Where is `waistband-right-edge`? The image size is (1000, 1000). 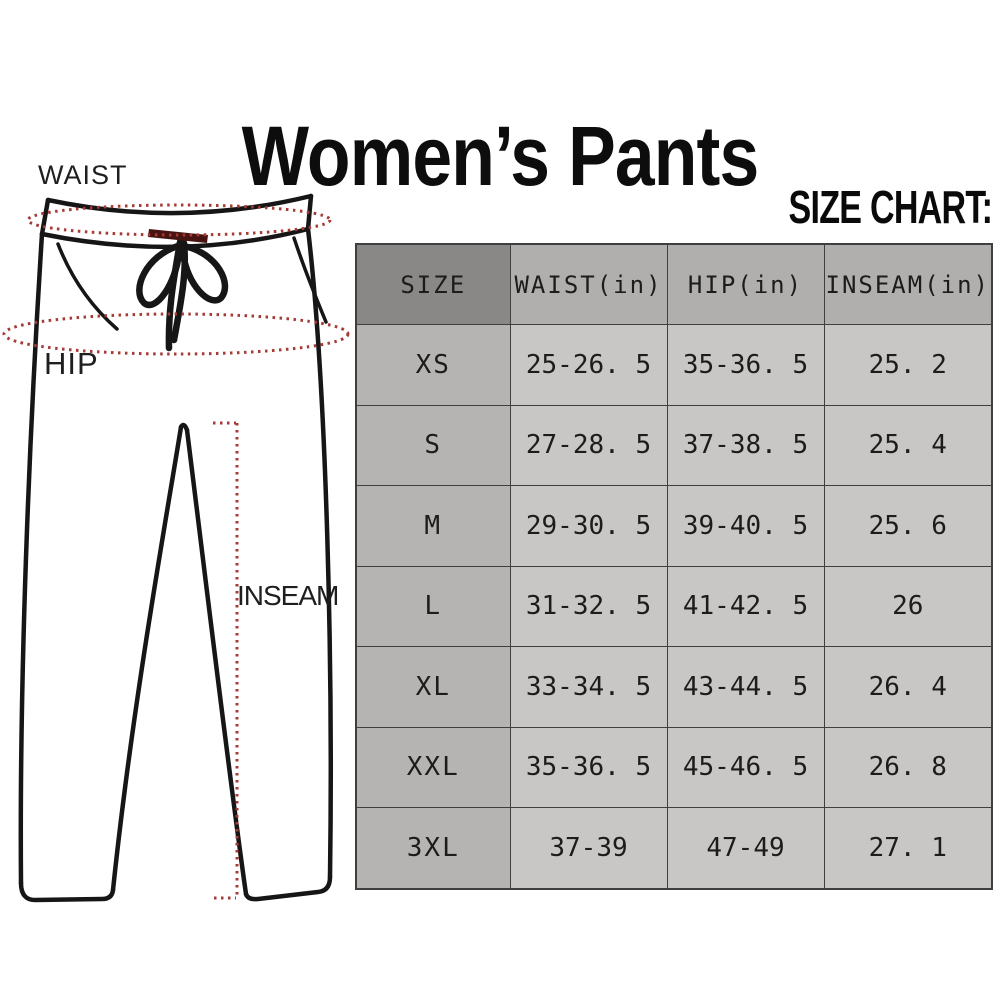 waistband-right-edge is located at coordinates (309, 212).